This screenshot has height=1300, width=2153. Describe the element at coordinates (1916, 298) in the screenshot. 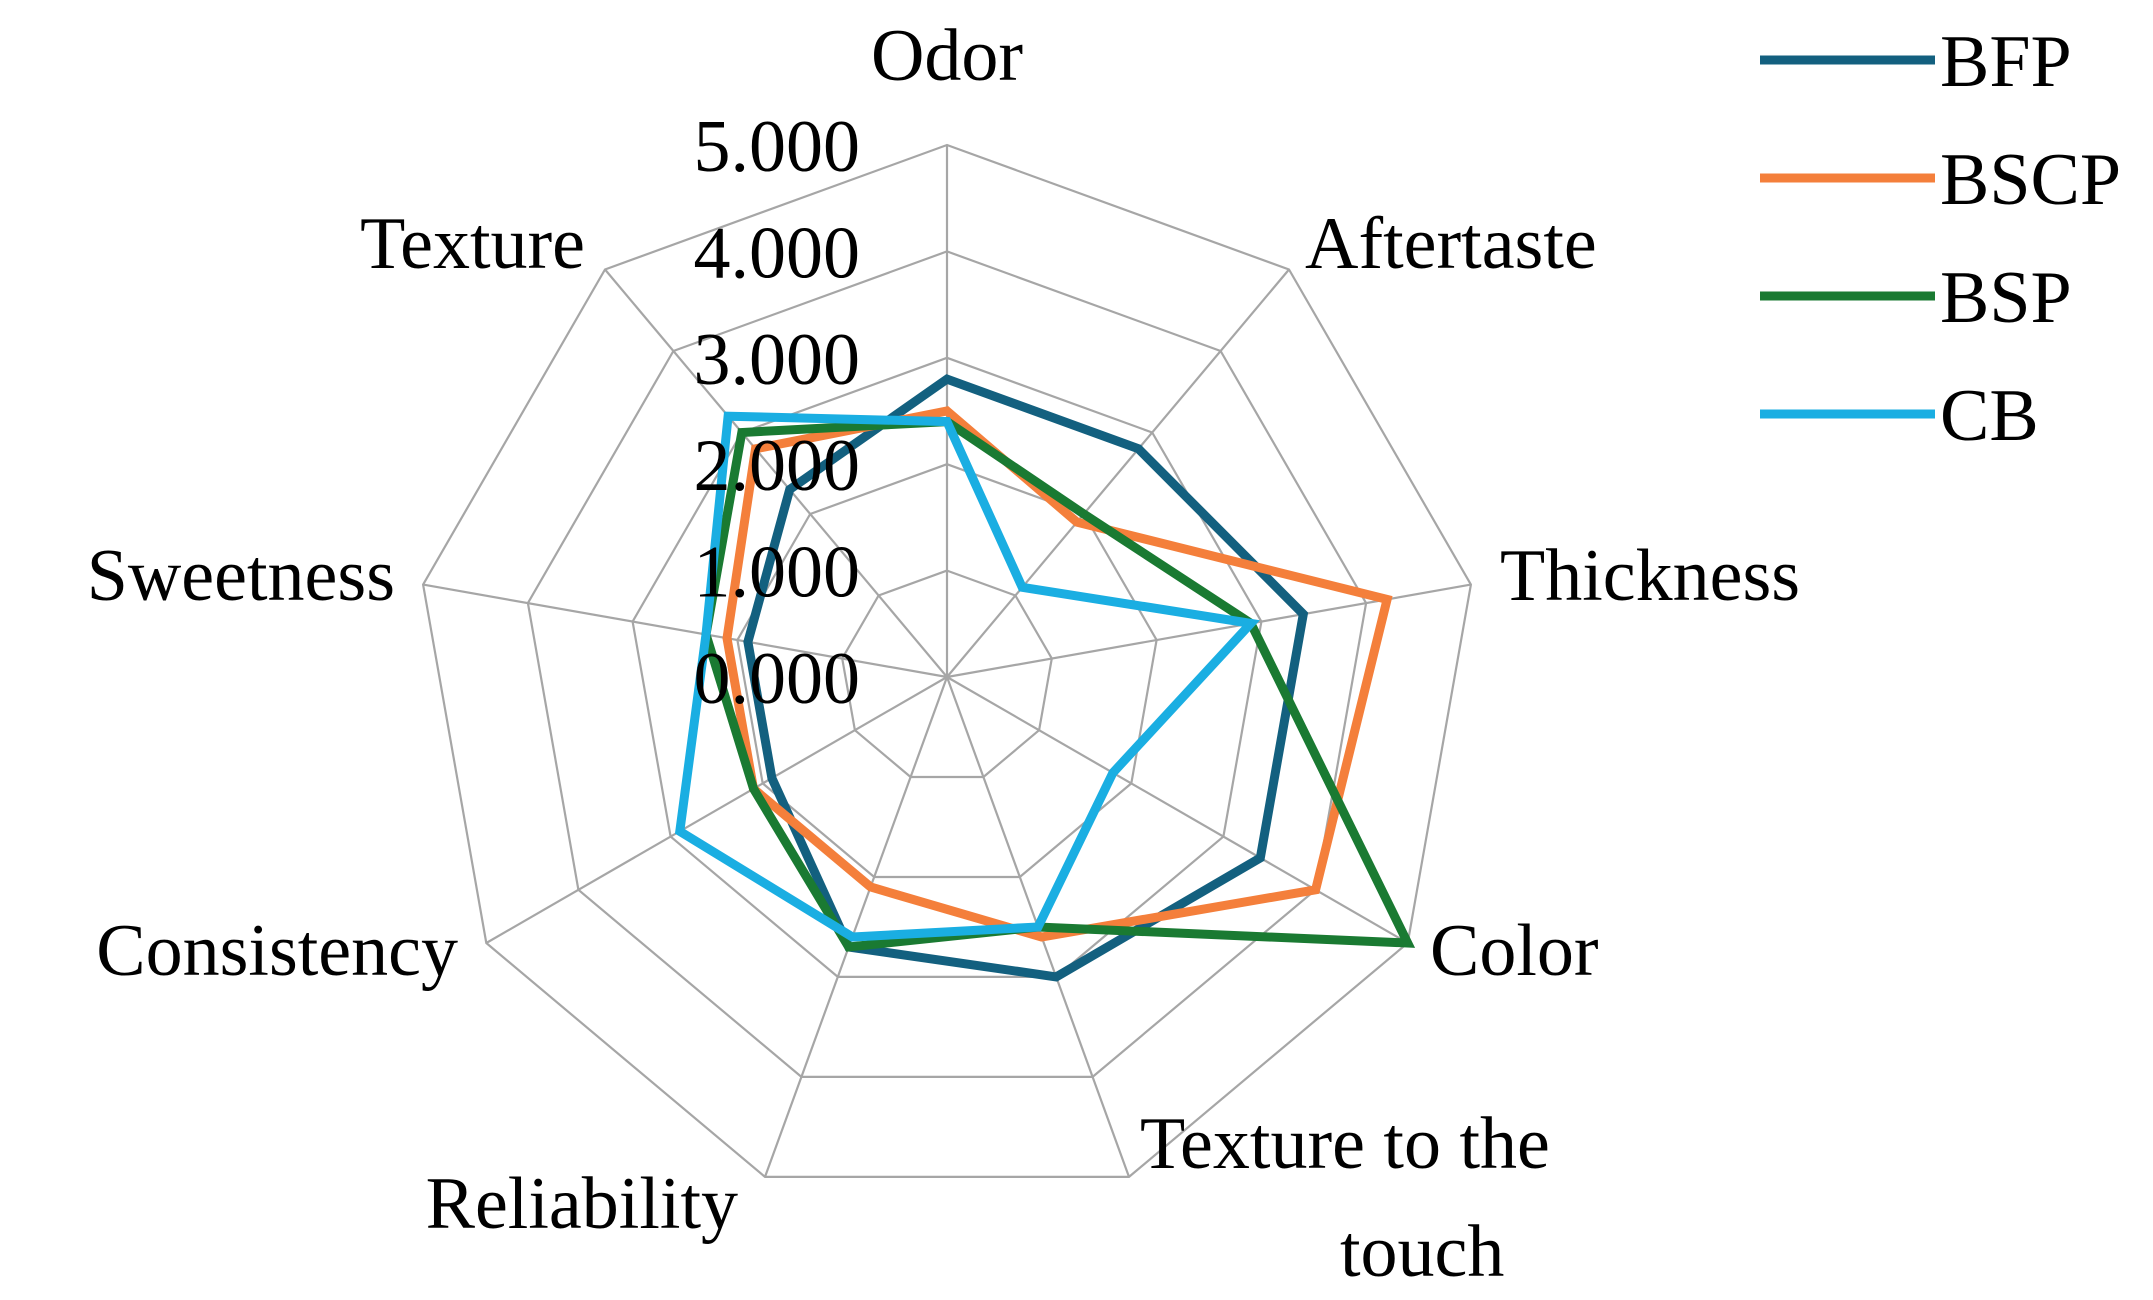

I see `legend-item-bsp: BSP` at that location.